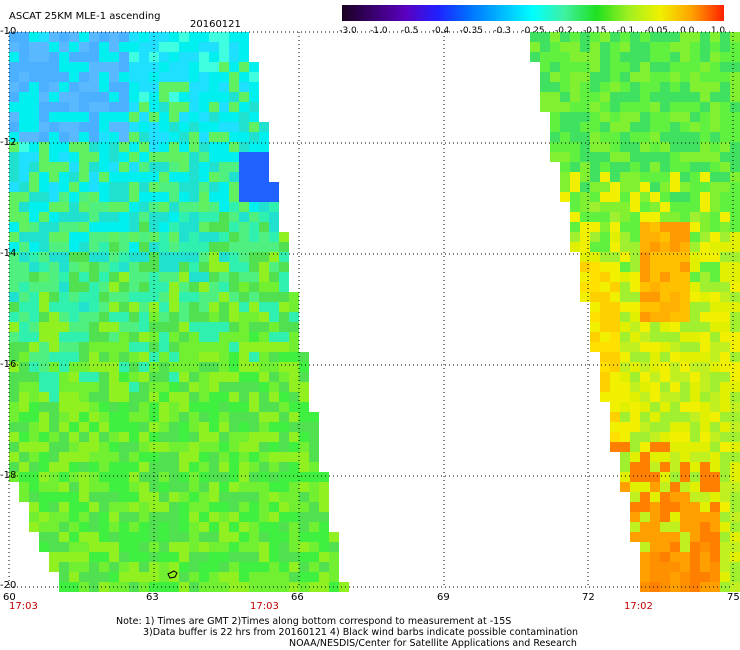 Image resolution: width=740 pixels, height=650 pixels. I want to click on colorbar-label: -0.4, so click(440, 31).